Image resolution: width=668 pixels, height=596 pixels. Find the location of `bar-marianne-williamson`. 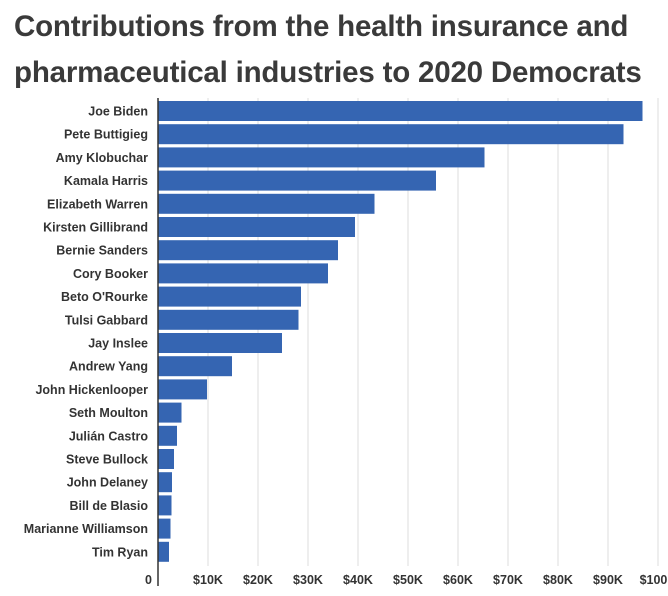

bar-marianne-williamson is located at coordinates (164, 528).